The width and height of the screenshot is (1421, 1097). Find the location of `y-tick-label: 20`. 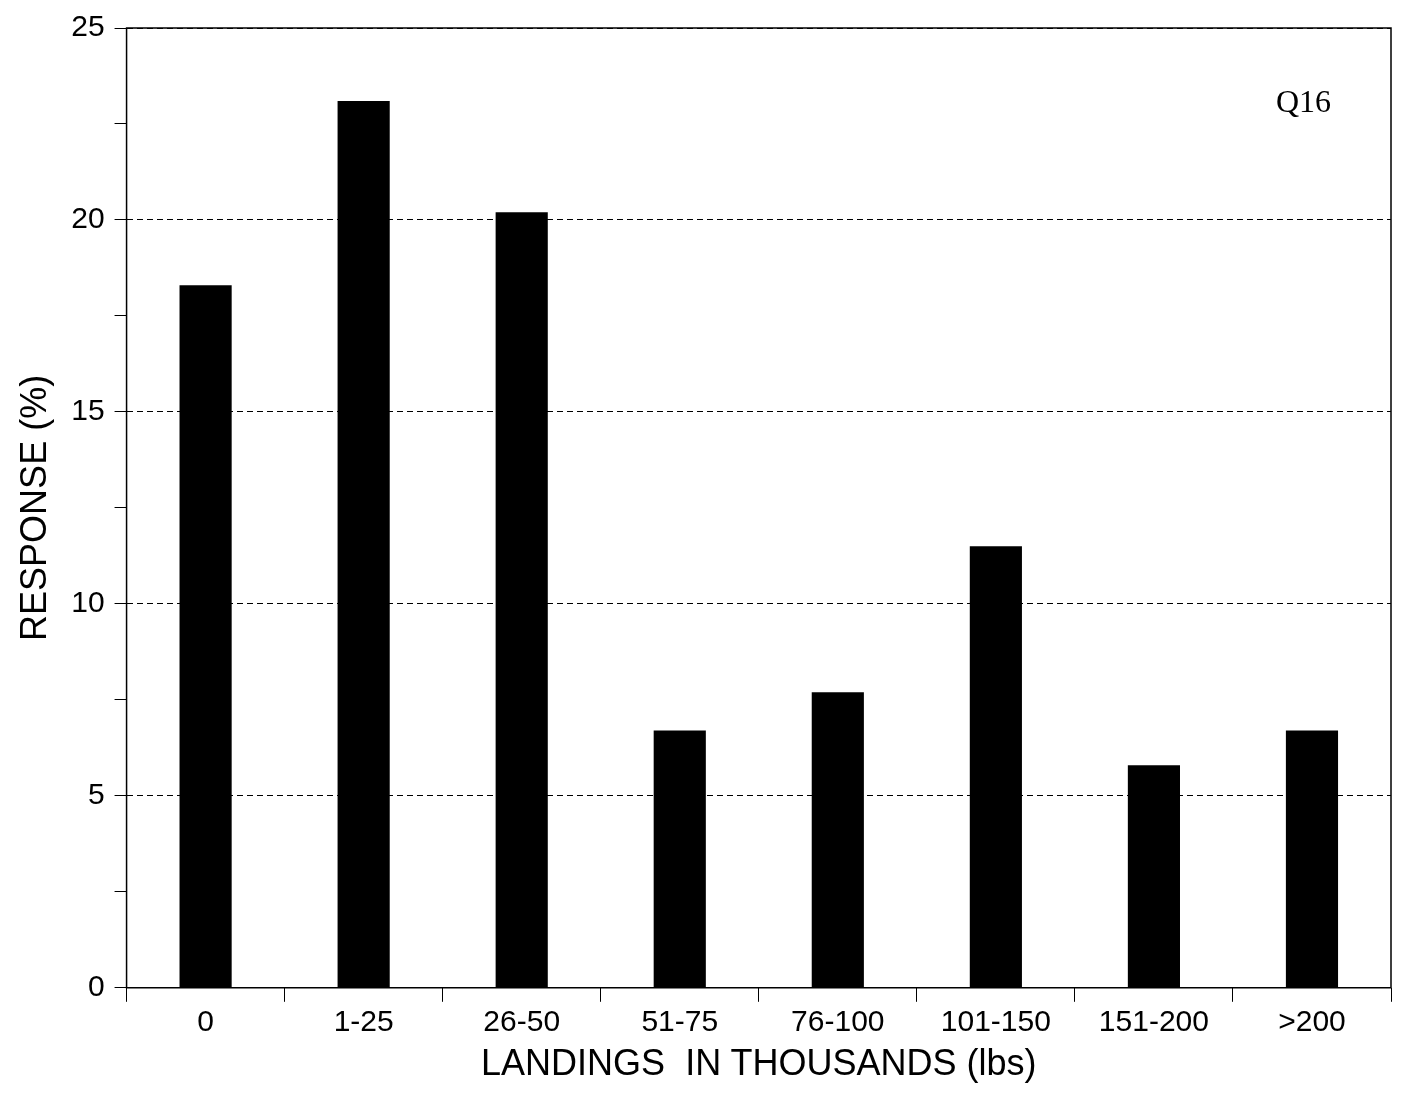

y-tick-label: 20 is located at coordinates (88, 218).